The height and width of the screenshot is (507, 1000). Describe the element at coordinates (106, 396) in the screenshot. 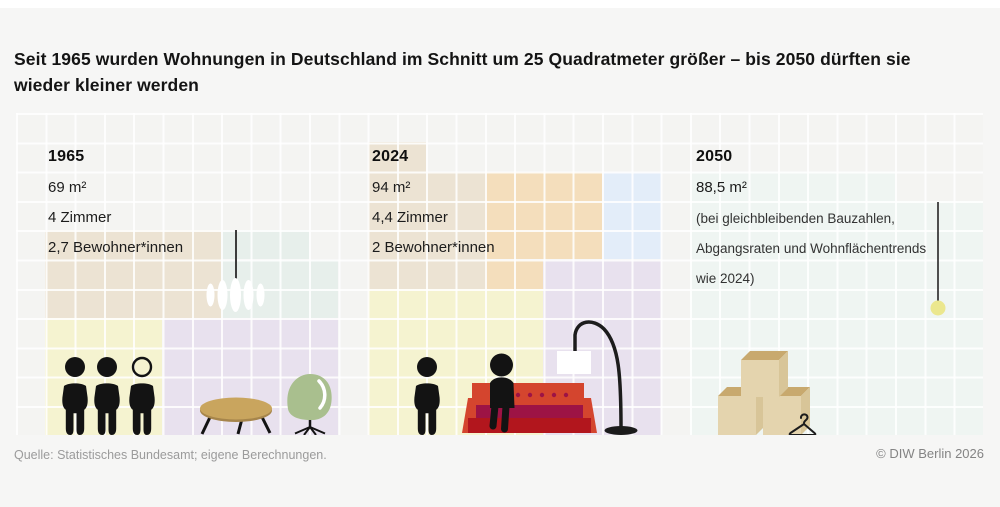

I see `person-icon-1965-b` at that location.